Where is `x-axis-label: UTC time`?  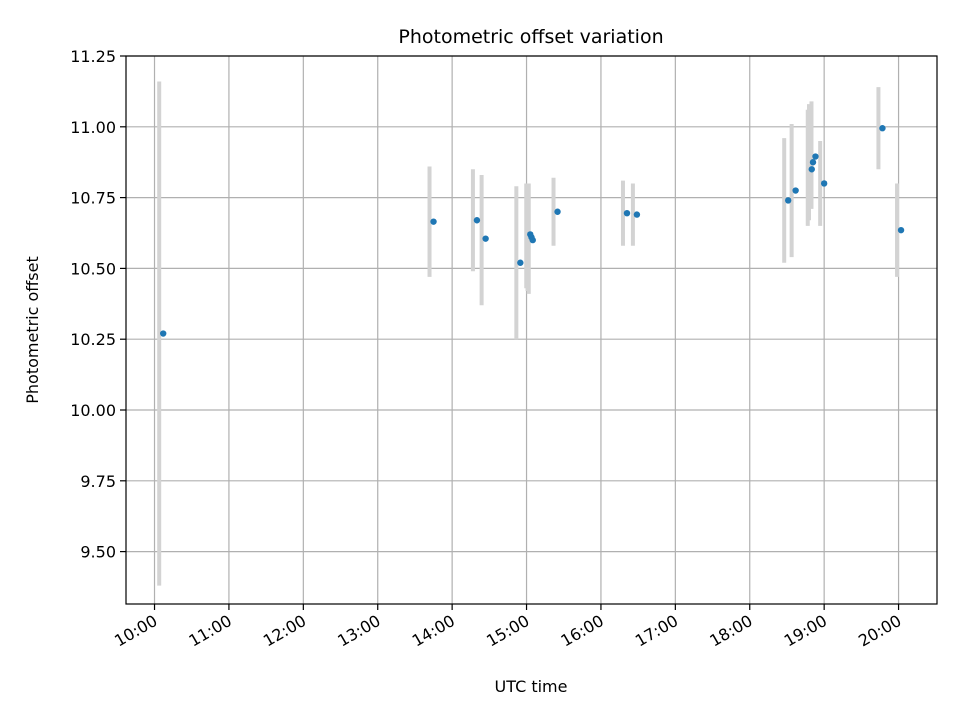
x-axis-label: UTC time is located at coordinates (531, 686).